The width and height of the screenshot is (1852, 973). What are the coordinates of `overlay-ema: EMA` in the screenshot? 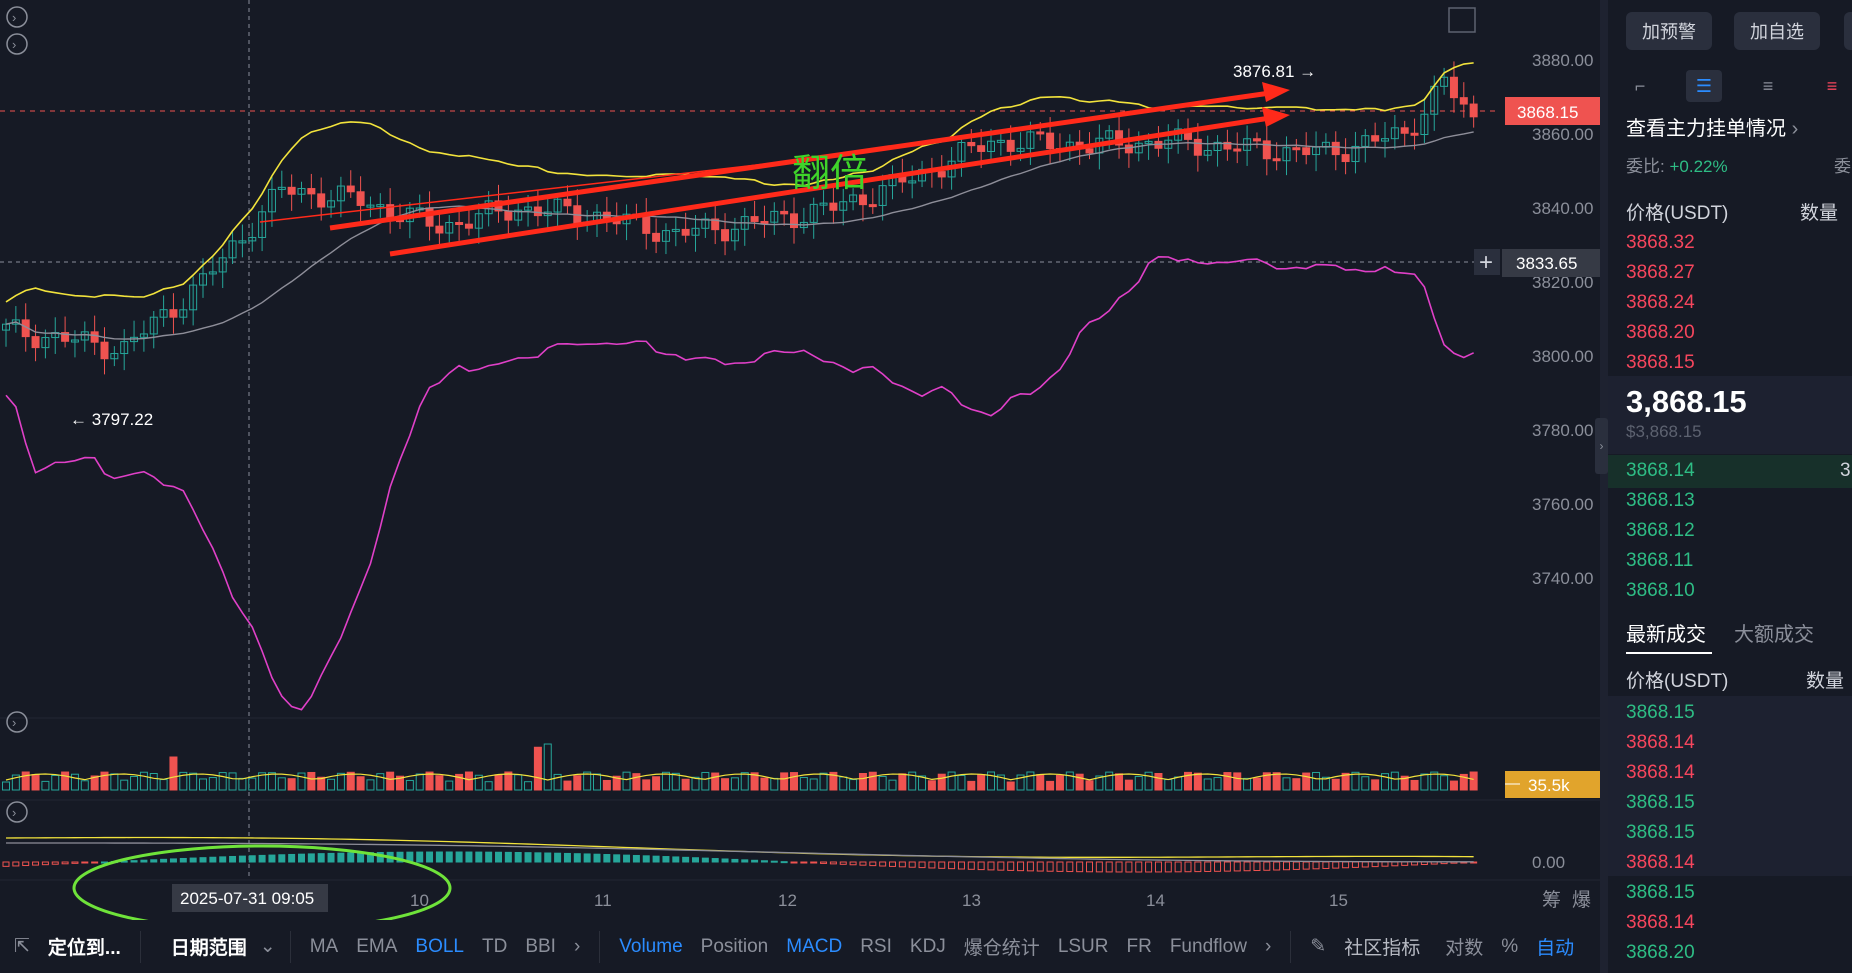 It's located at (377, 946).